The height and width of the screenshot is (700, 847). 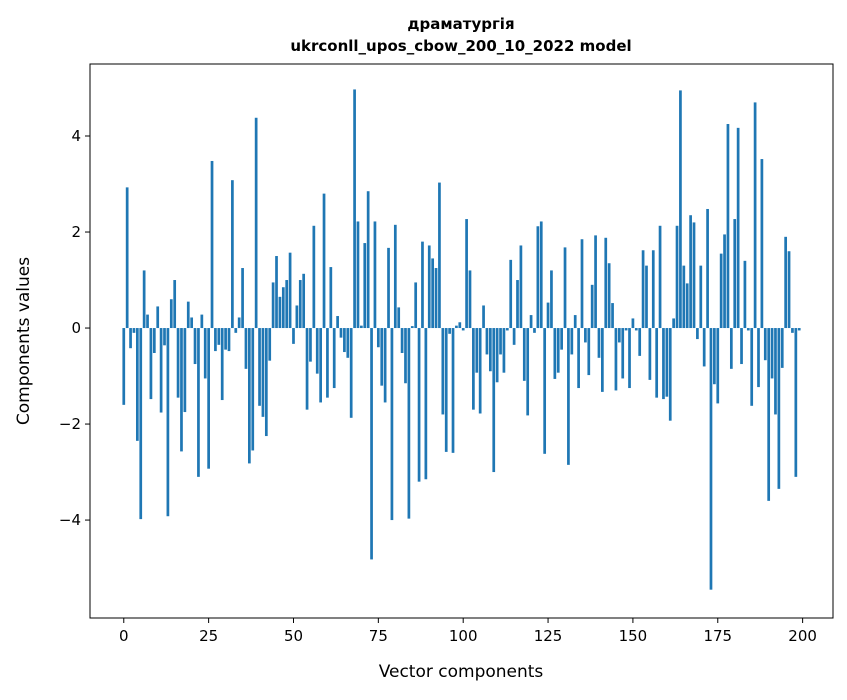 I want to click on y-axis: −4 −2 0 2 4, so click(x=74, y=328).